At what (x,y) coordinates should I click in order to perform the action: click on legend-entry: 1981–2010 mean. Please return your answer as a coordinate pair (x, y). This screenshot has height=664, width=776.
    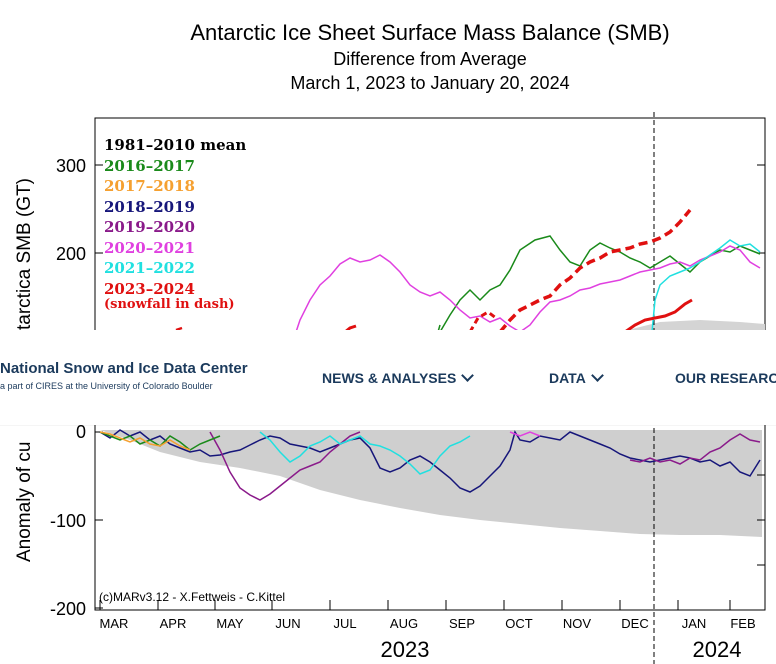
    Looking at the image, I should click on (175, 145).